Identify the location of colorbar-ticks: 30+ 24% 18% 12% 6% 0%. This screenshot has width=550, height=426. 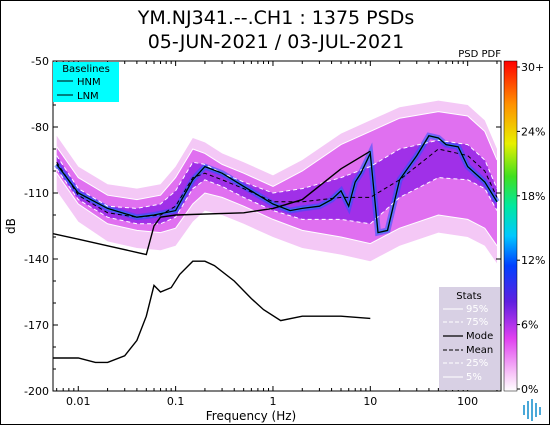
(531, 228).